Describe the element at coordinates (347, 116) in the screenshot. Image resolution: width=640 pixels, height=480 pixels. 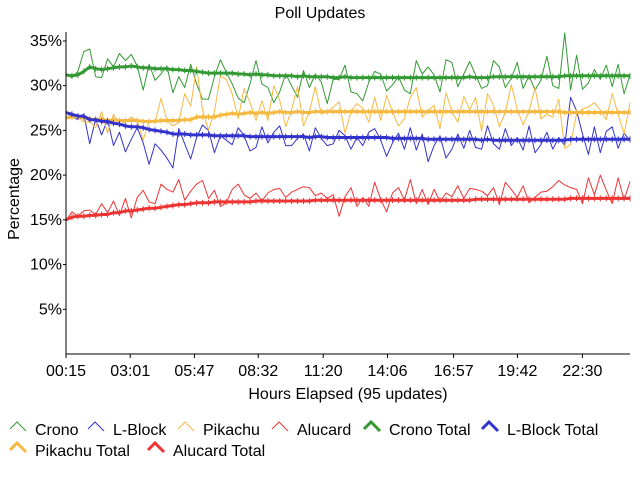
I see `series-line-pikachu-total` at that location.